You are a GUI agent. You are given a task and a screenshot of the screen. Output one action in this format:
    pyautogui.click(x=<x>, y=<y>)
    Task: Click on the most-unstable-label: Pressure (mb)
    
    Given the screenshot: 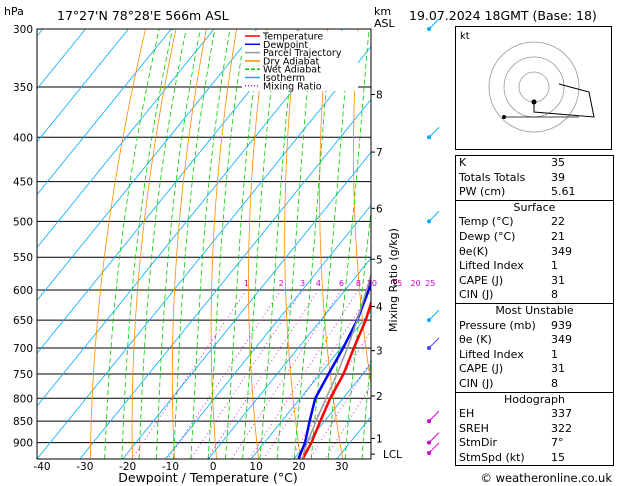 What is the action you would take?
    pyautogui.click(x=497, y=325)
    